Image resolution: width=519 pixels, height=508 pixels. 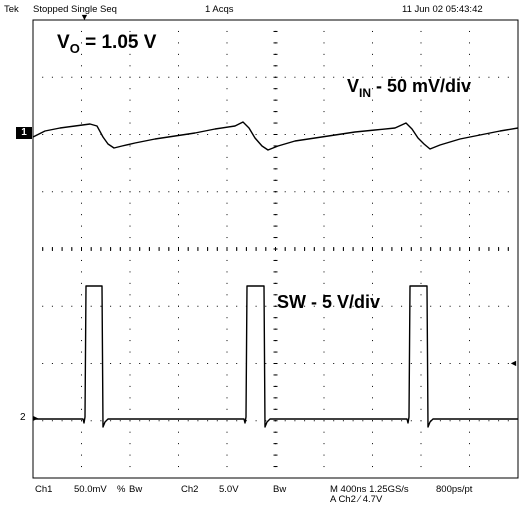 What do you see at coordinates (121, 42) in the screenshot?
I see `vo-value: = 1.05 V` at bounding box center [121, 42].